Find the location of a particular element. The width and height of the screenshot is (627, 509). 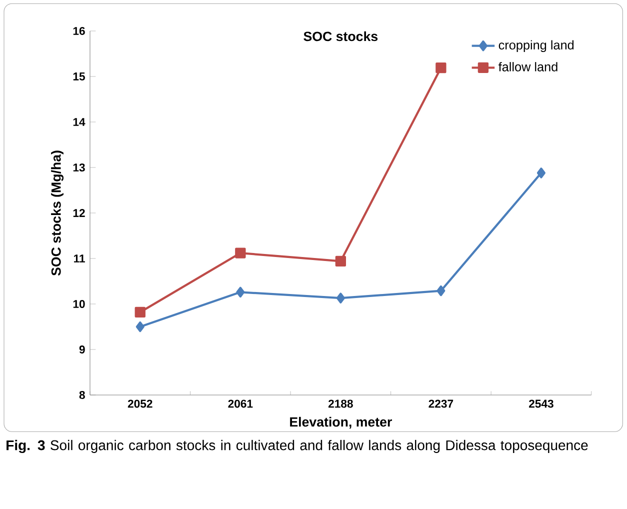

y-tick-label: 16 is located at coordinates (79, 30).